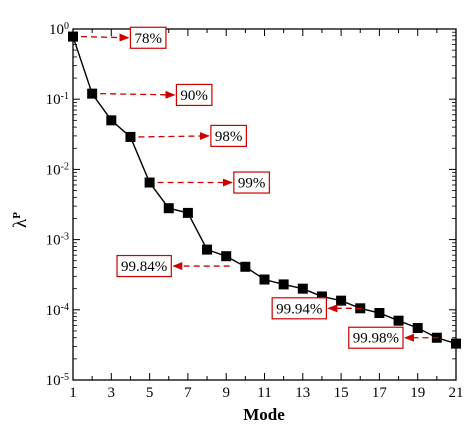 The height and width of the screenshot is (431, 474). Describe the element at coordinates (150, 393) in the screenshot. I see `x-tick-label: 5` at that location.